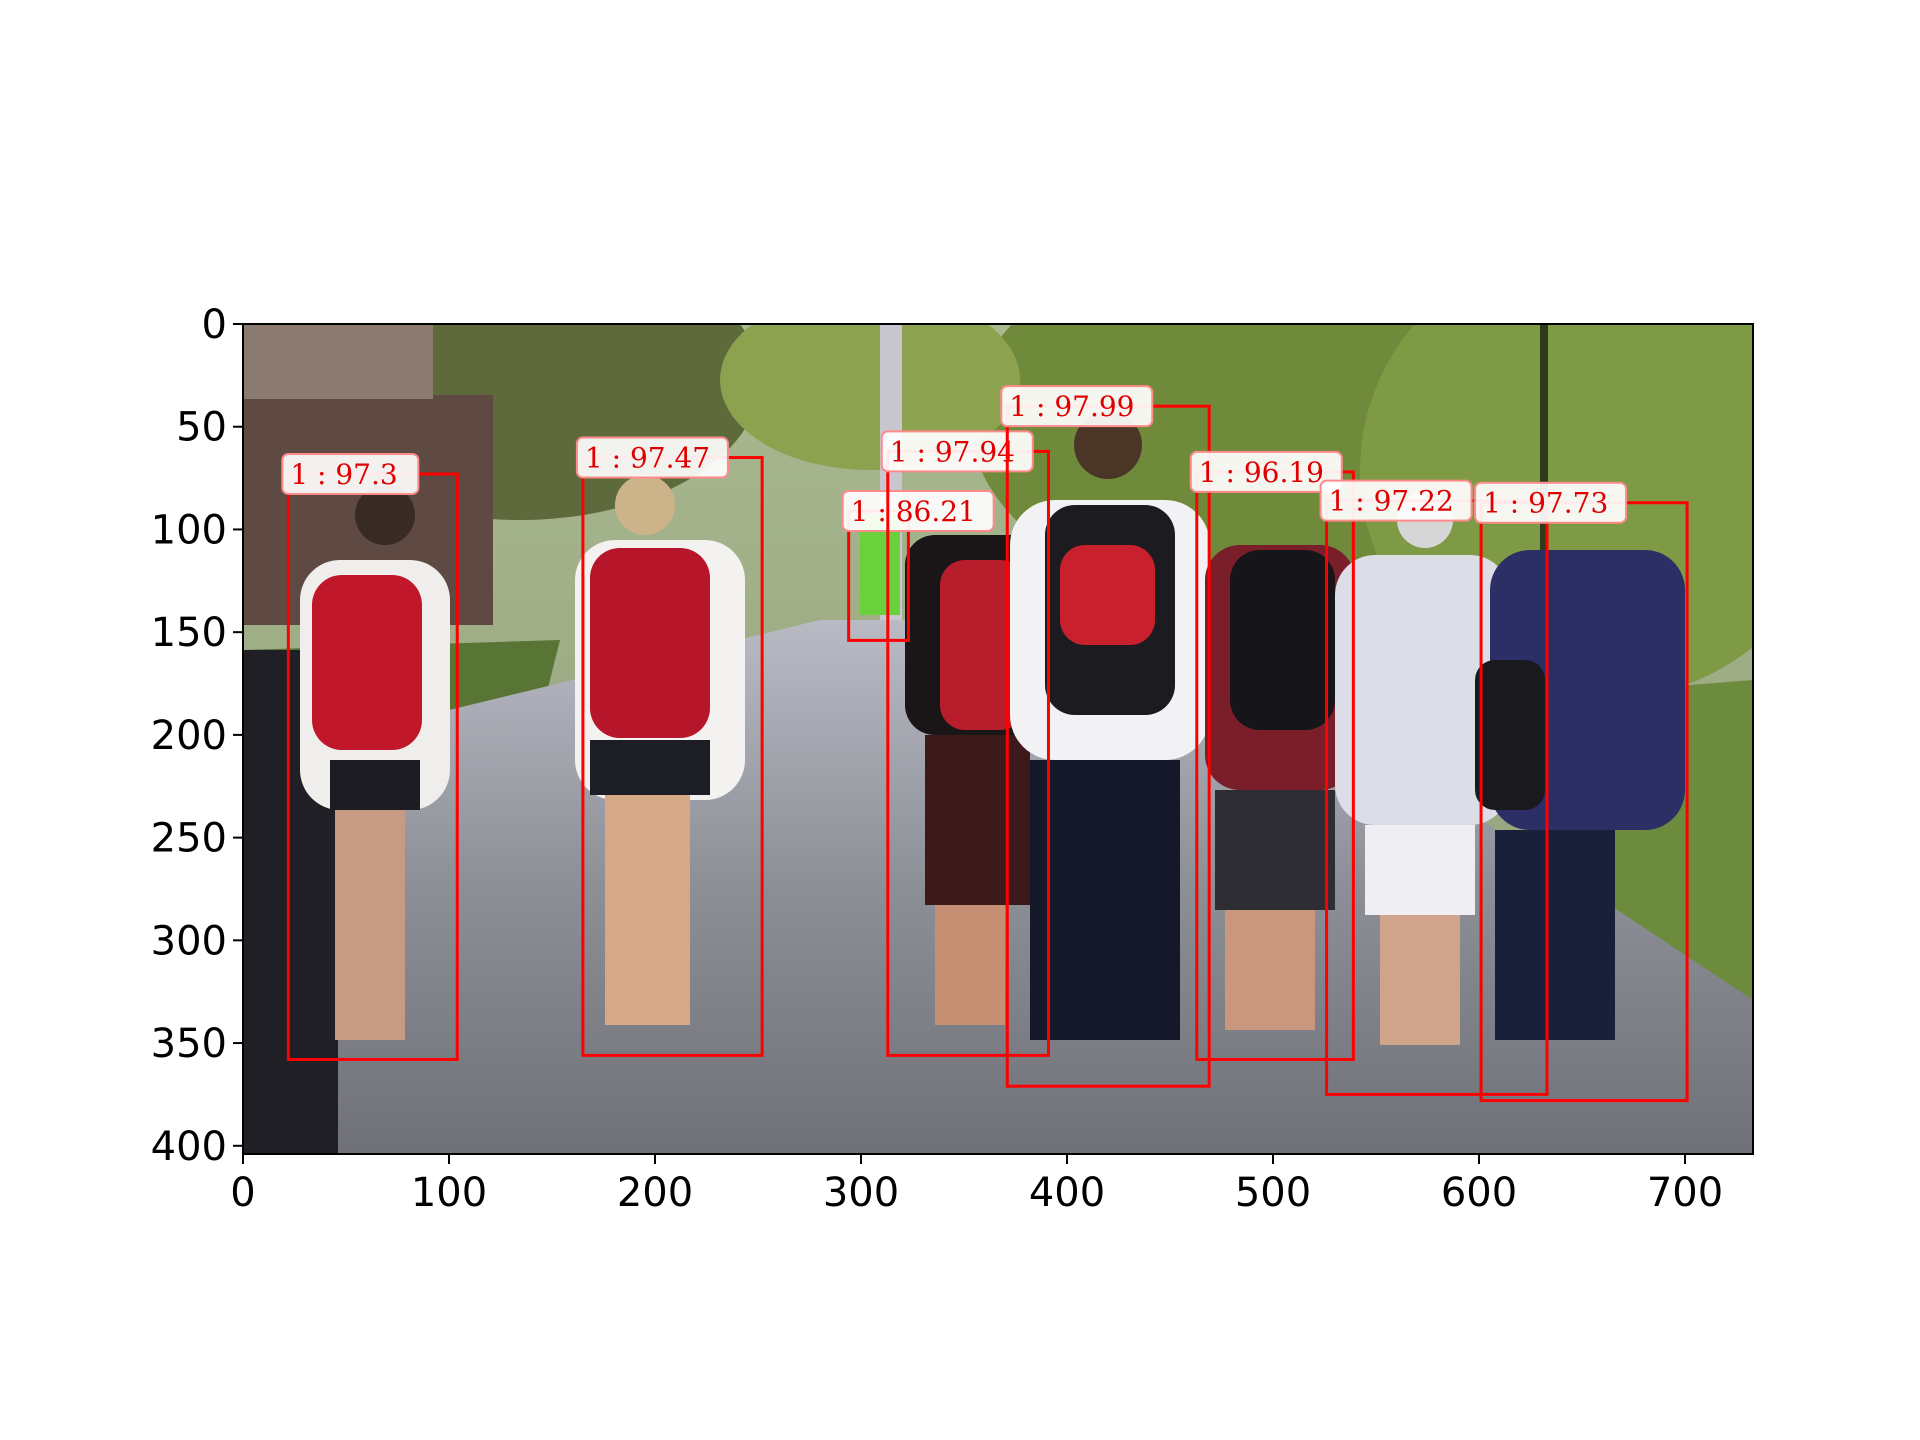  What do you see at coordinates (1479, 1193) in the screenshot?
I see `x-tick-label: 600` at bounding box center [1479, 1193].